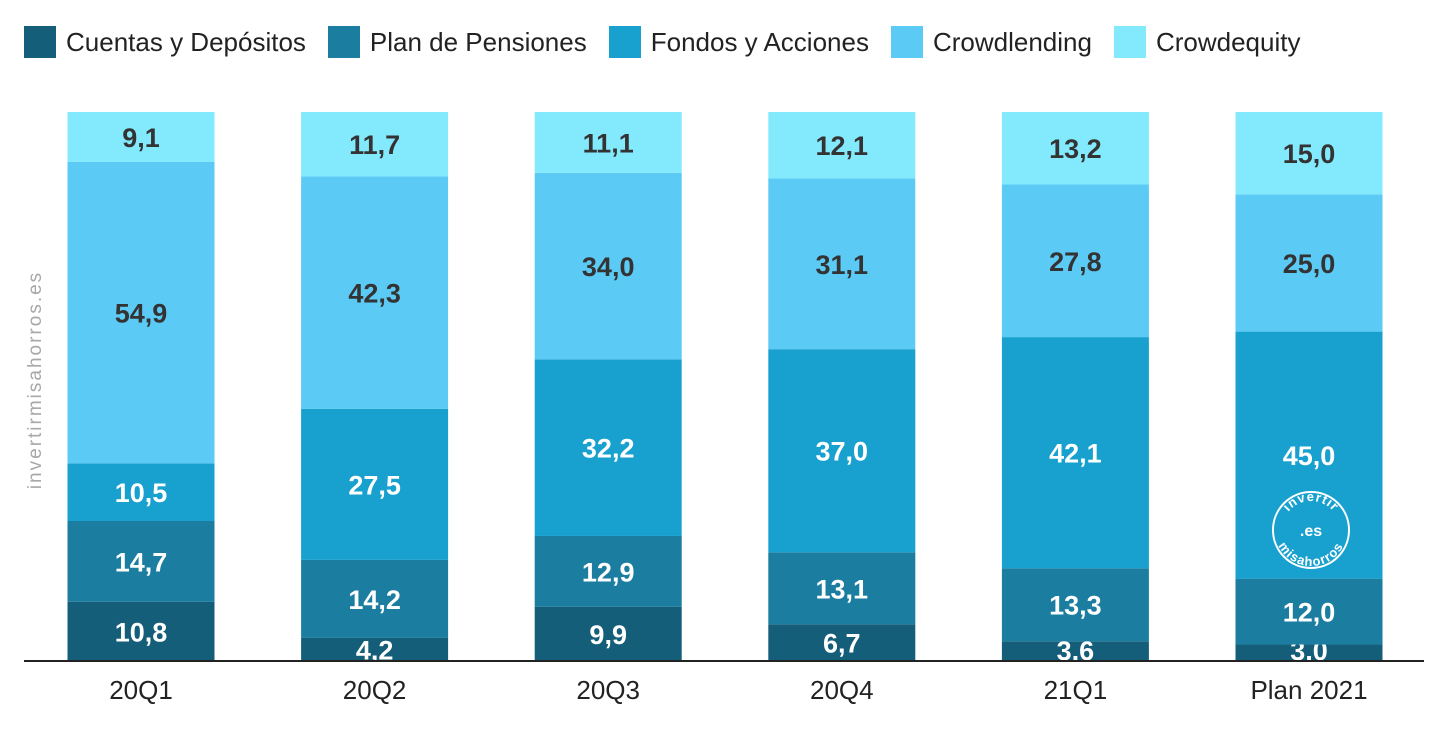  I want to click on data-label: 11,1, so click(608, 143).